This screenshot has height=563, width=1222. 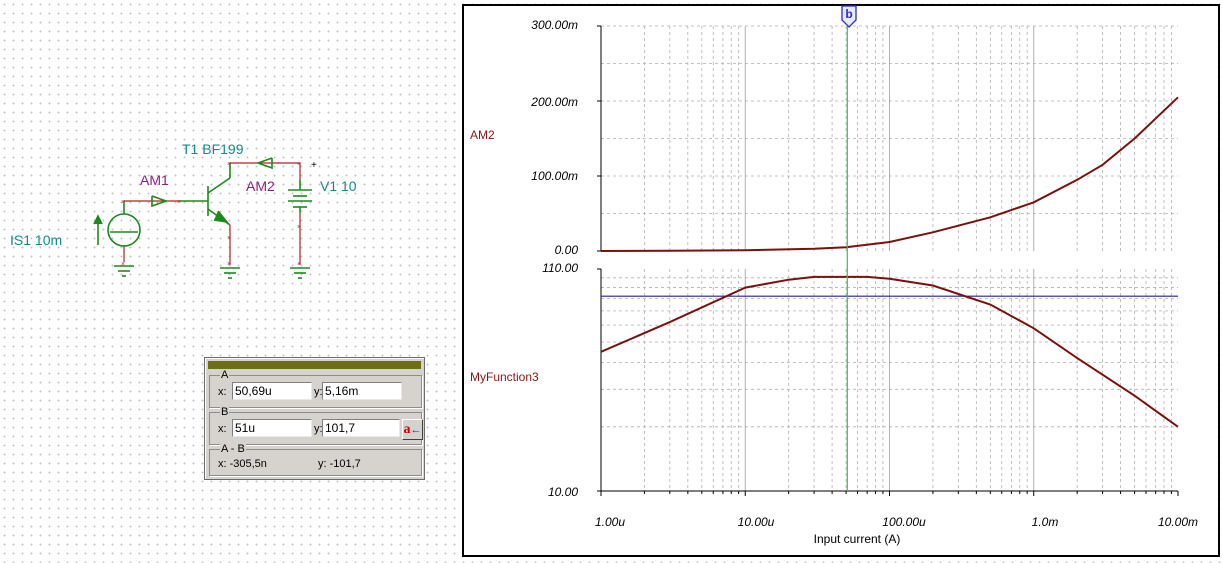 I want to click on component-symbols, so click(x=202, y=218).